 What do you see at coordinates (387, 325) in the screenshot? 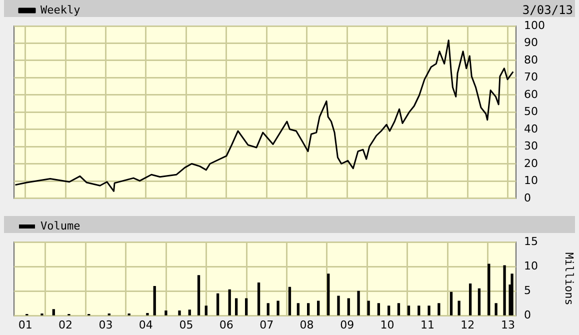
I see `x-tick-label: 10` at bounding box center [387, 325].